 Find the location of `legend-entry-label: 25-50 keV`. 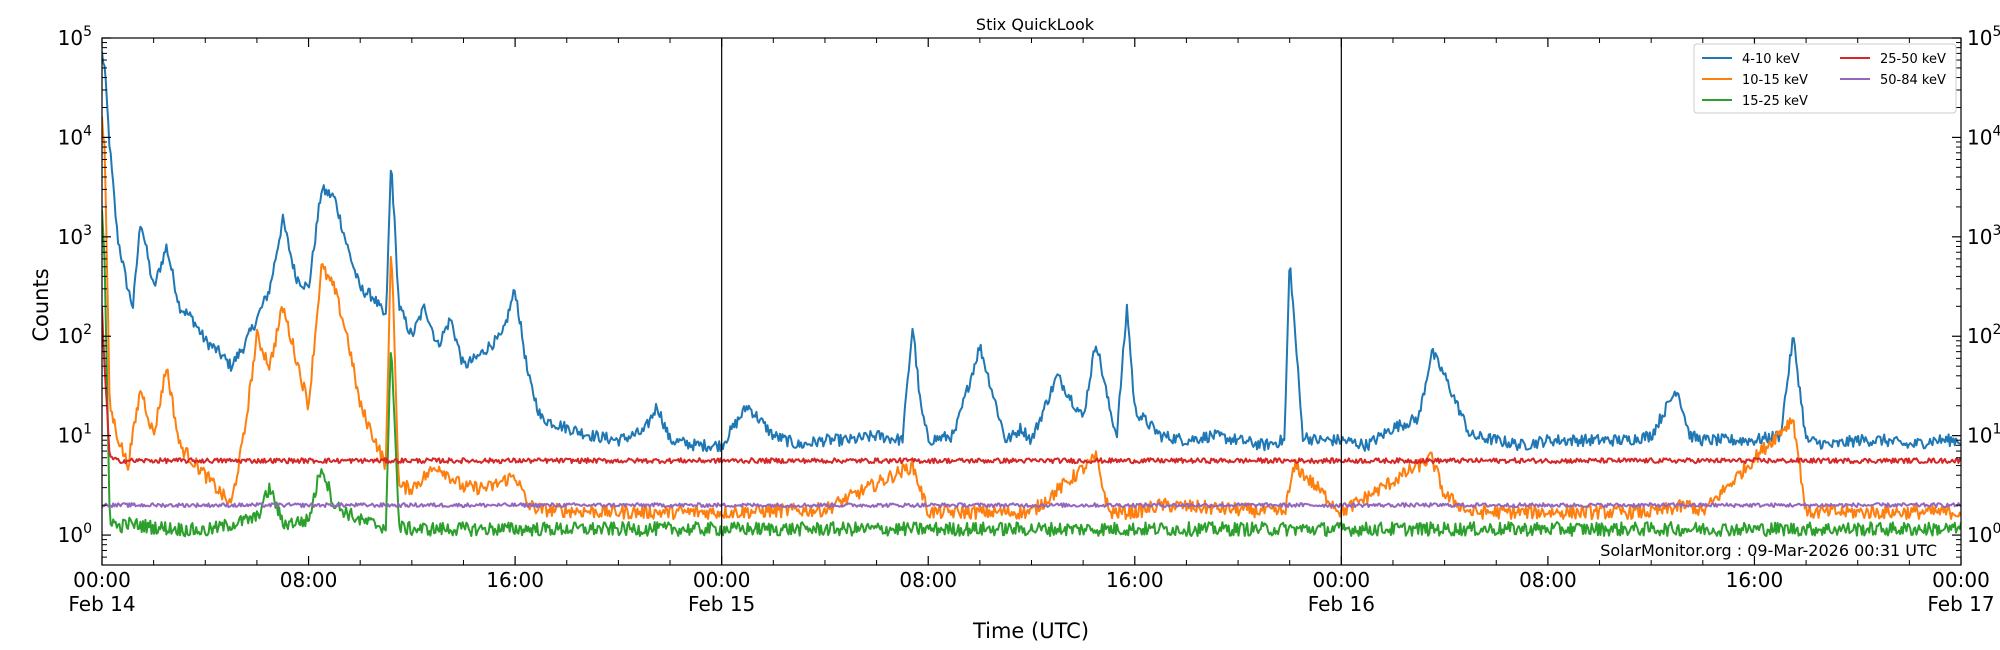

legend-entry-label: 25-50 keV is located at coordinates (1913, 59).